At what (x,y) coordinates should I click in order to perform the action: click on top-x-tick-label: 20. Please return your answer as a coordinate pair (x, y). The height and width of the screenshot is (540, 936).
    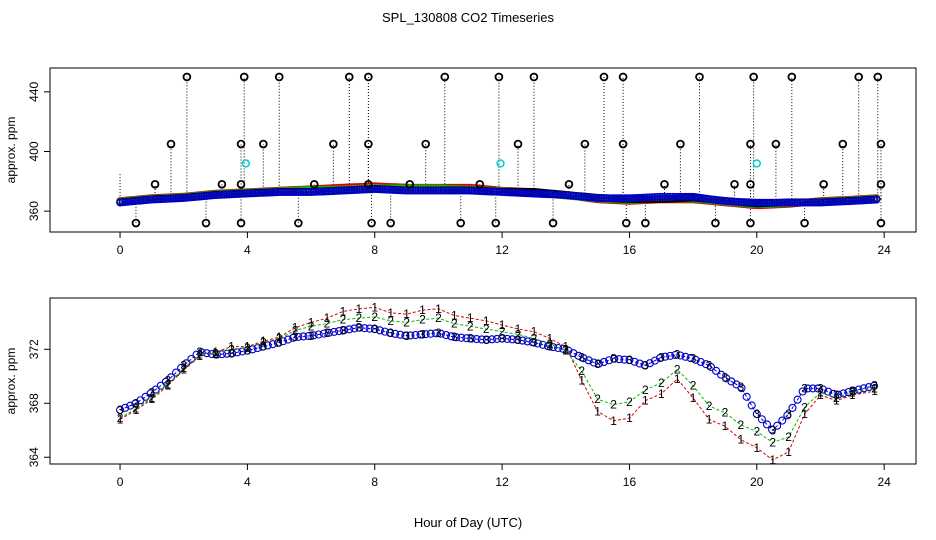
    Looking at the image, I should click on (757, 250).